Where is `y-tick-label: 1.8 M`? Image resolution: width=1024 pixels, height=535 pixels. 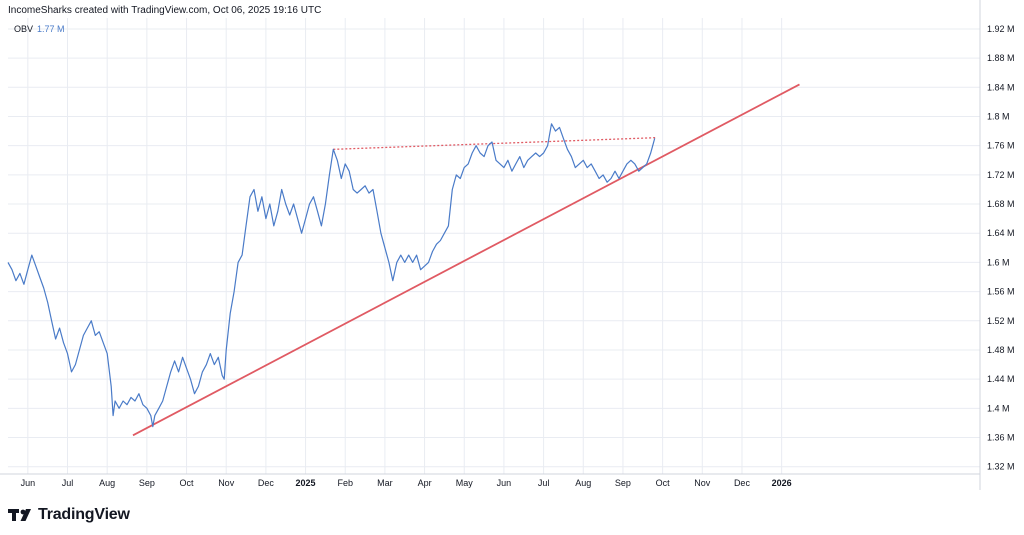 y-tick-label: 1.8 M is located at coordinates (998, 116).